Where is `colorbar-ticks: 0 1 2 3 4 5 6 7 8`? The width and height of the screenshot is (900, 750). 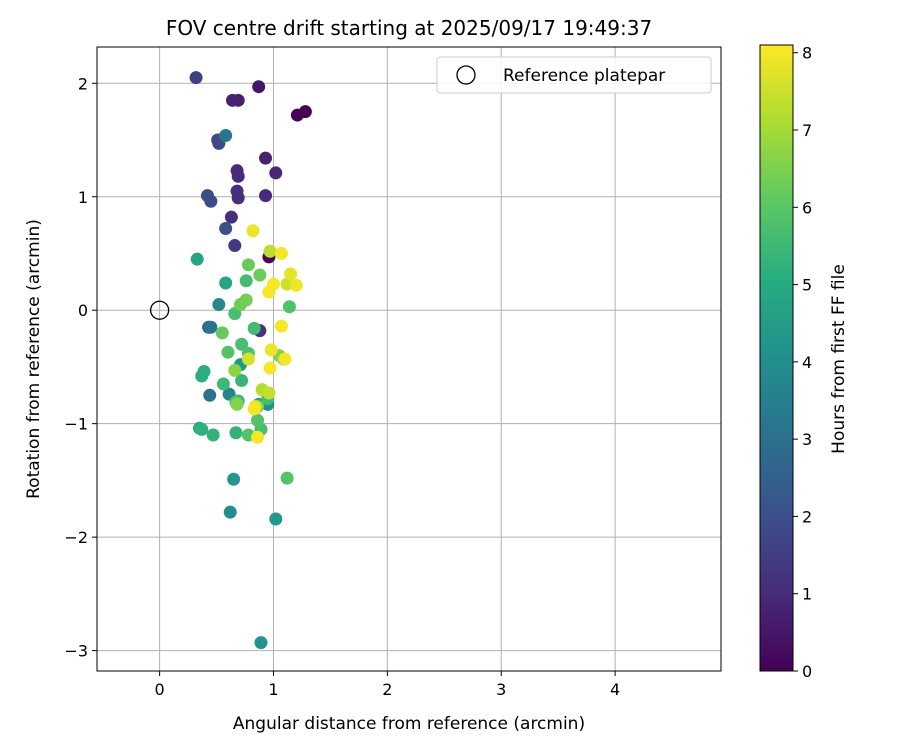 colorbar-ticks: 0 1 2 3 4 5 6 7 8 is located at coordinates (802, 362).